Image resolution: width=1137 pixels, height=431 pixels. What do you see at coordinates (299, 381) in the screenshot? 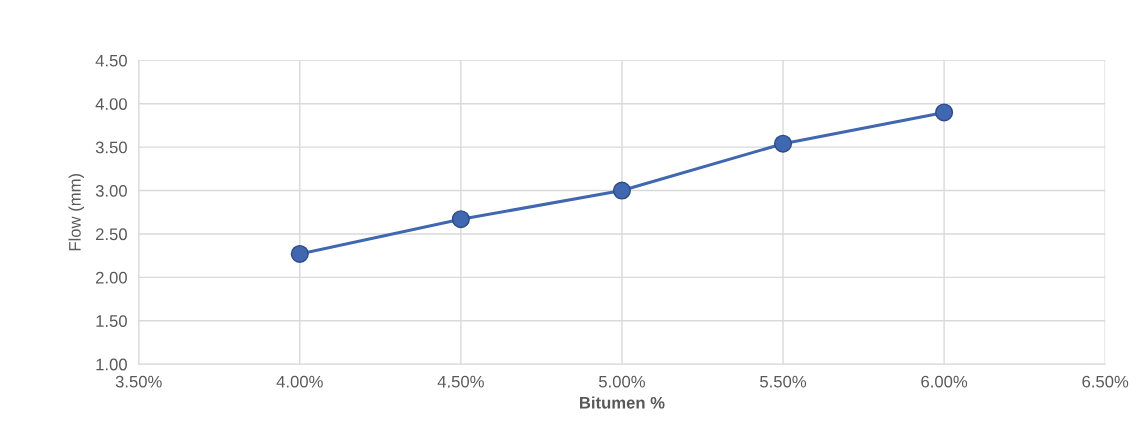
I see `x-tick-label: 4.00%` at bounding box center [299, 381].